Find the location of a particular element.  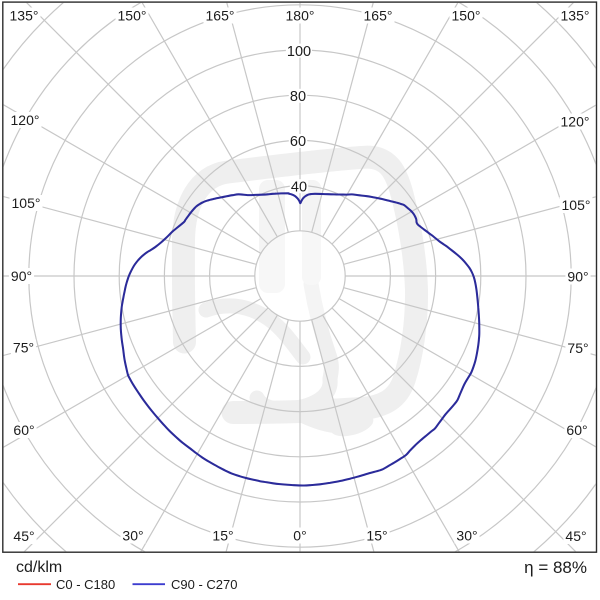

svg-text: 40 is located at coordinates (299, 187).